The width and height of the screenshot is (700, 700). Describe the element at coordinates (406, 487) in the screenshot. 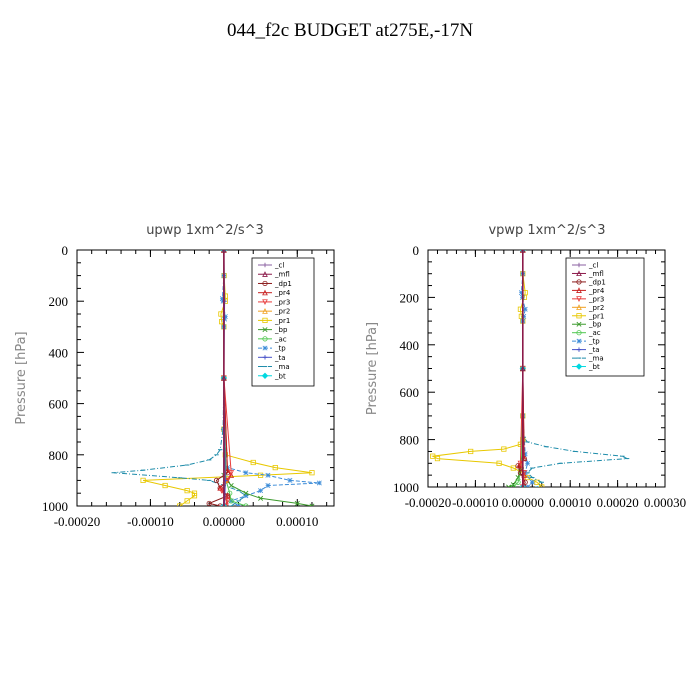

I see `y-tick-label: 1000` at that location.